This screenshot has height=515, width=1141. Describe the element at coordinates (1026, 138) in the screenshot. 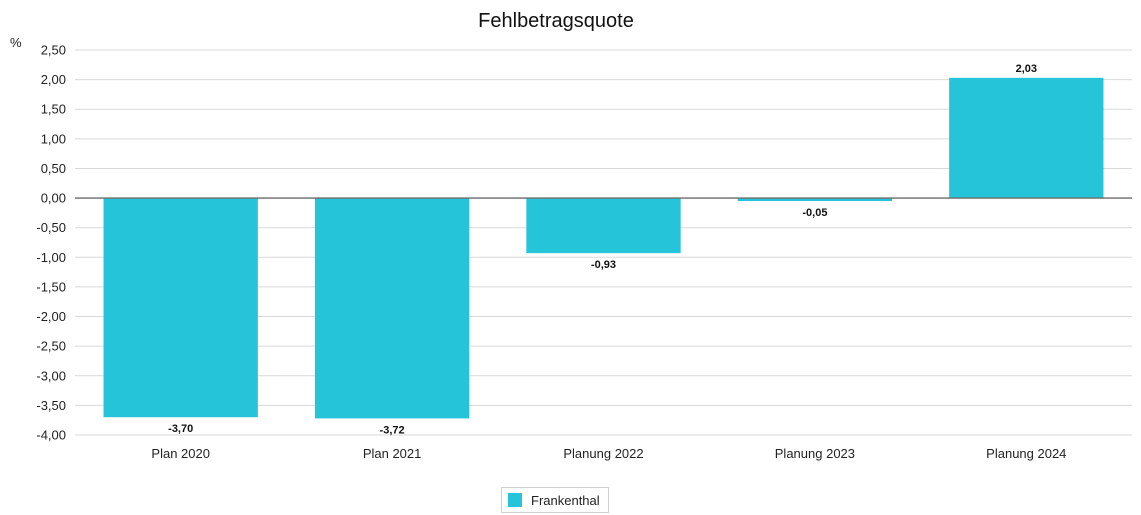

I see `bar-planung-2024` at that location.